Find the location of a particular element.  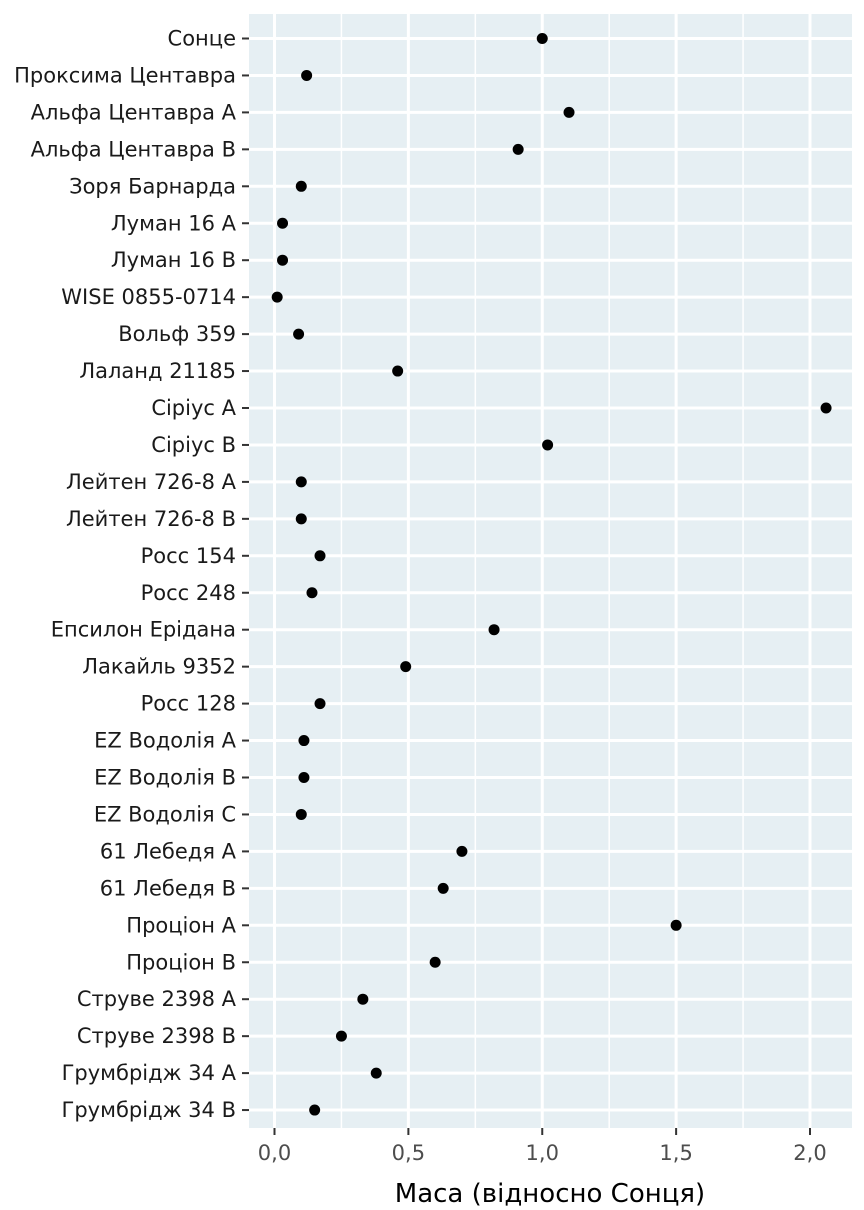

category-label: Сіріус В is located at coordinates (193, 445).